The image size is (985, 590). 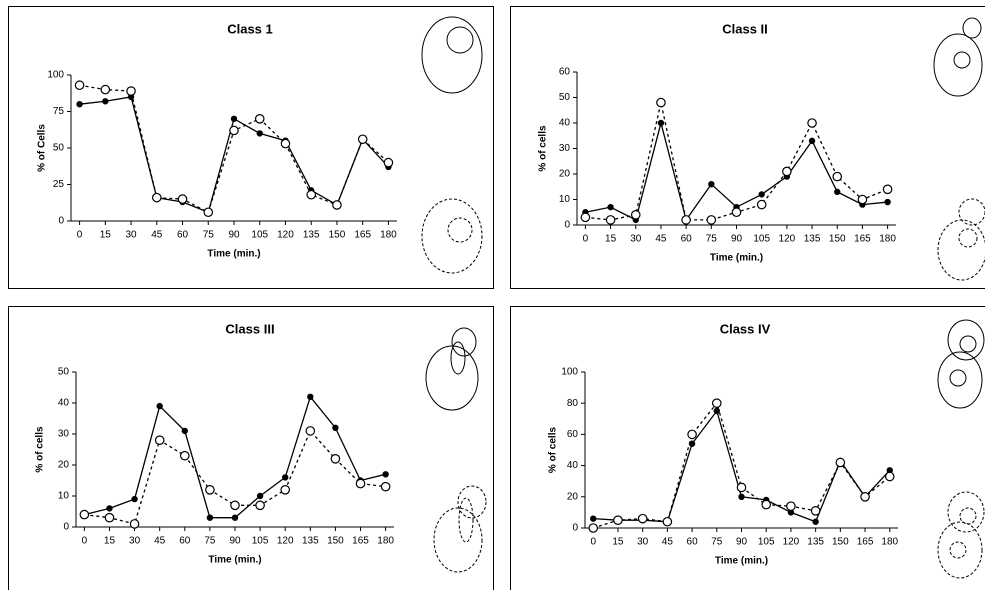 What do you see at coordinates (59, 148) in the screenshot?
I see `y-tick-label: 50` at bounding box center [59, 148].